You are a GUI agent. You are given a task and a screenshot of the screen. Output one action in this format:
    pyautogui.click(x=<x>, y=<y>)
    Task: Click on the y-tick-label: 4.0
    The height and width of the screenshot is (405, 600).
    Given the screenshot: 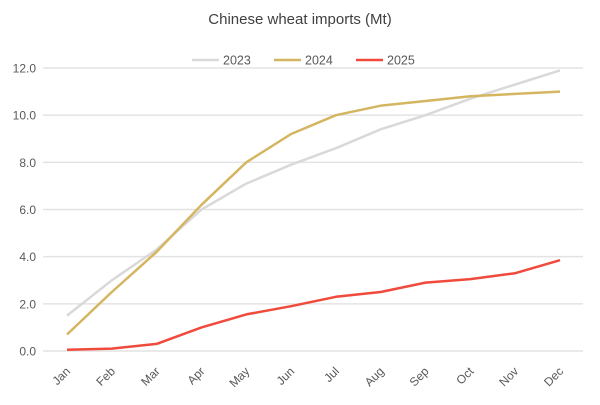 What is the action you would take?
    pyautogui.click(x=27, y=257)
    